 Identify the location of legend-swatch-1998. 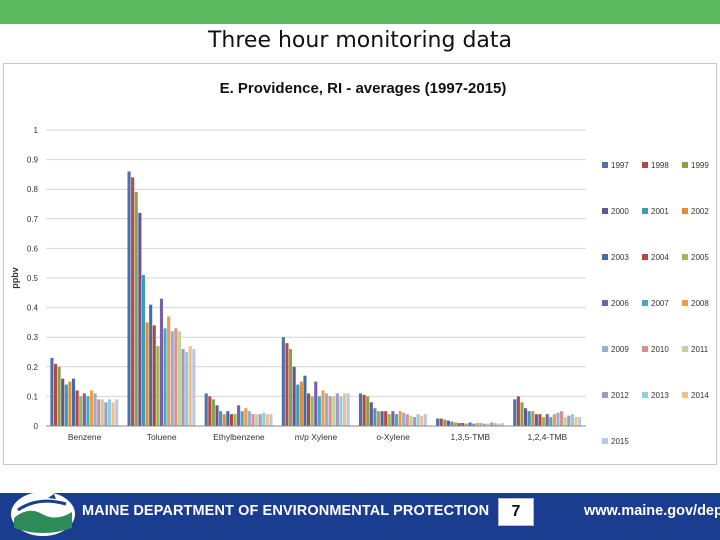
(645, 165).